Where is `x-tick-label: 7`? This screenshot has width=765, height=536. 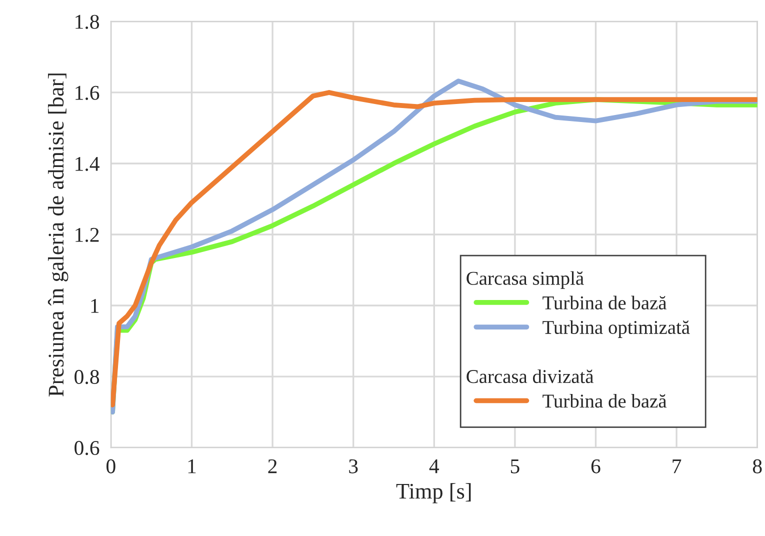 x-tick-label: 7 is located at coordinates (677, 466).